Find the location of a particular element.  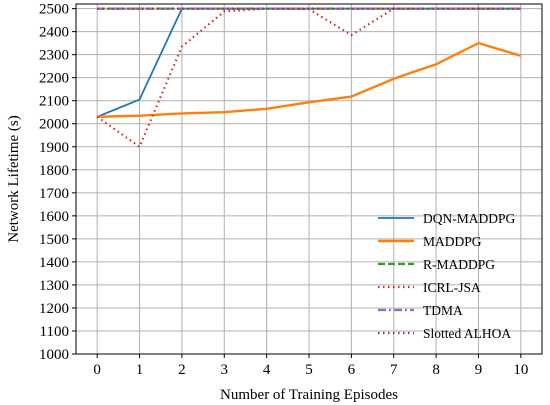

x-tick-label: 2 is located at coordinates (182, 370).